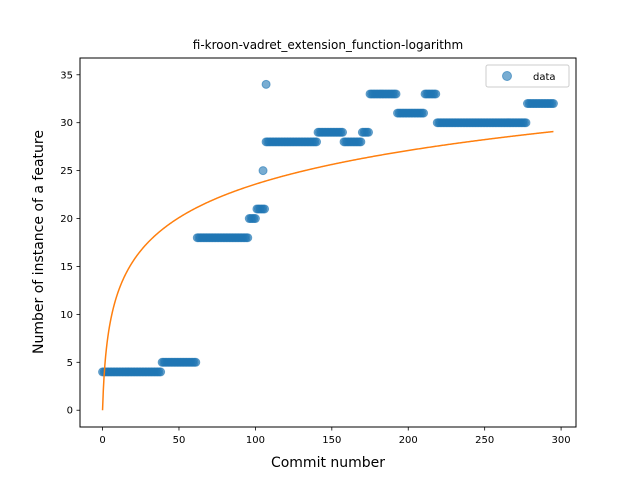 The width and height of the screenshot is (640, 480). What do you see at coordinates (66, 267) in the screenshot?
I see `y-tick-label: 15` at bounding box center [66, 267].